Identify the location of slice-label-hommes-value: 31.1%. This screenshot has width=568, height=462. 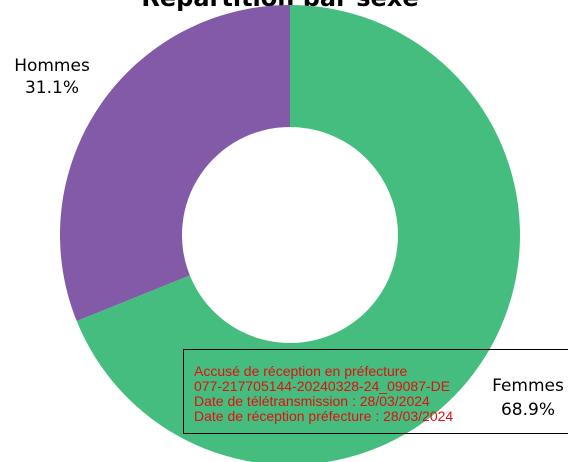
(52, 88).